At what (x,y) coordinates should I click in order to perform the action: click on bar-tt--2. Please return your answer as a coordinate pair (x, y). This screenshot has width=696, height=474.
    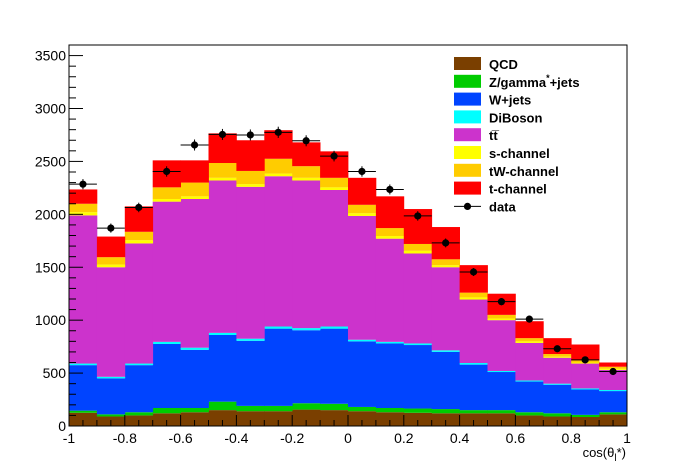
    Looking at the image, I should click on (139, 303).